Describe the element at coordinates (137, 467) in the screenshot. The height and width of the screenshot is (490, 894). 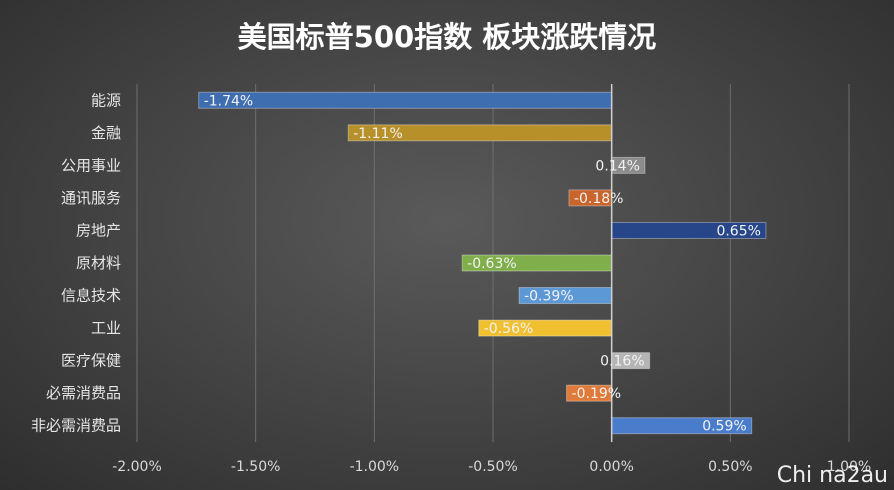
I see `x-tick-label: -2.00%` at that location.